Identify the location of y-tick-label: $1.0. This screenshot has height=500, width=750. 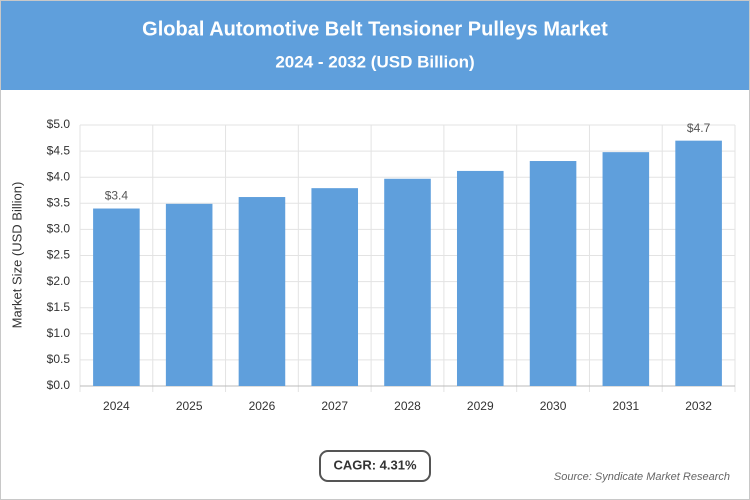
(59, 333).